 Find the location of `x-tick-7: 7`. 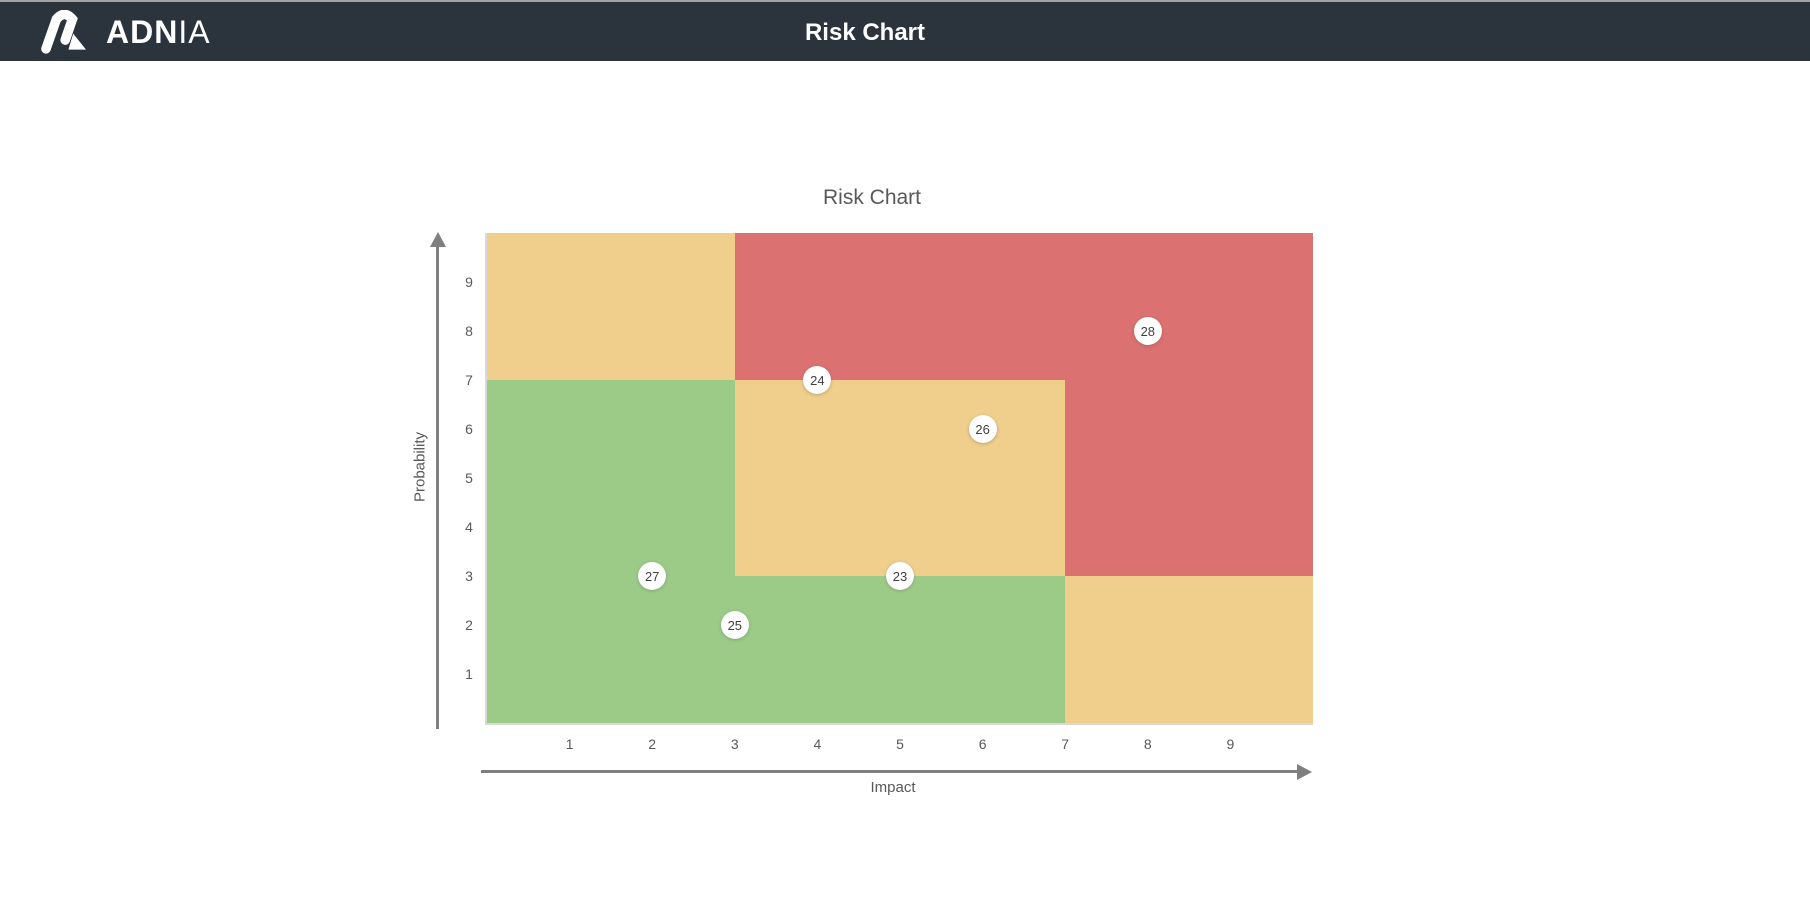

x-tick-7: 7 is located at coordinates (1065, 744).